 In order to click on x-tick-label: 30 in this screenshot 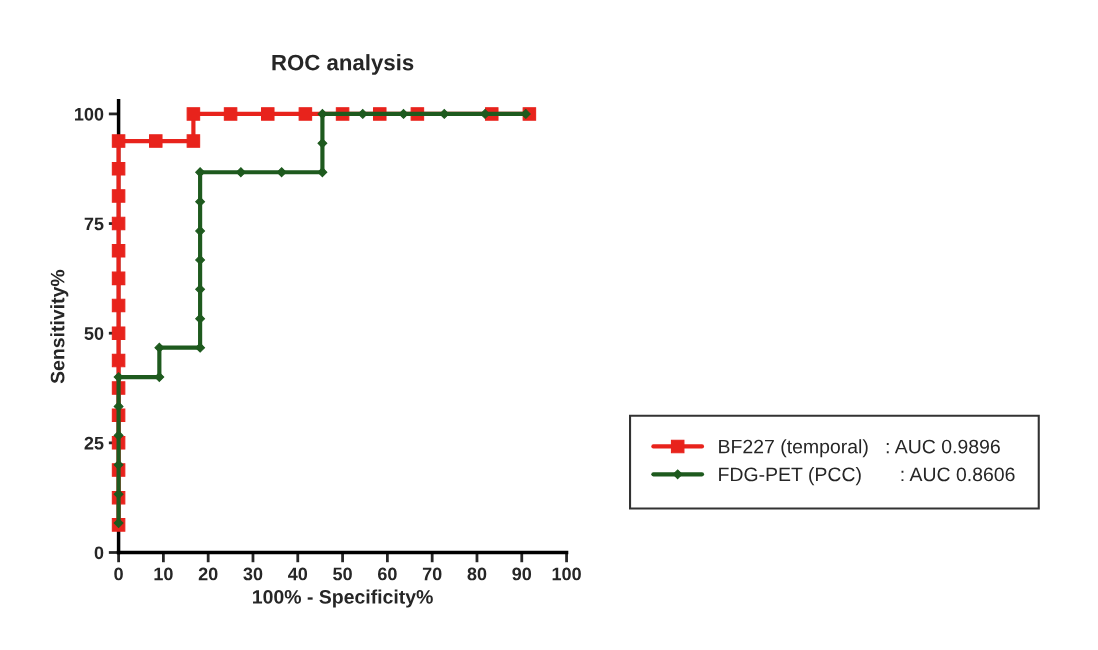, I will do `click(253, 574)`.